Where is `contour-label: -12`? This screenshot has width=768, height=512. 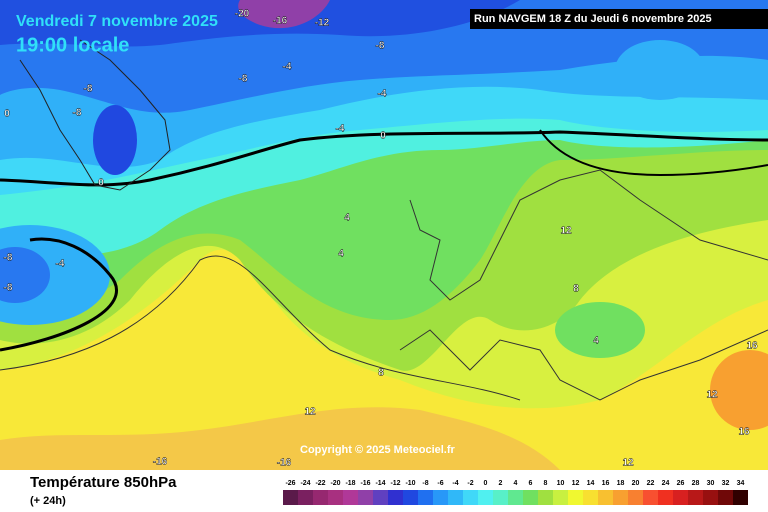 contour-label: -12 is located at coordinates (322, 23).